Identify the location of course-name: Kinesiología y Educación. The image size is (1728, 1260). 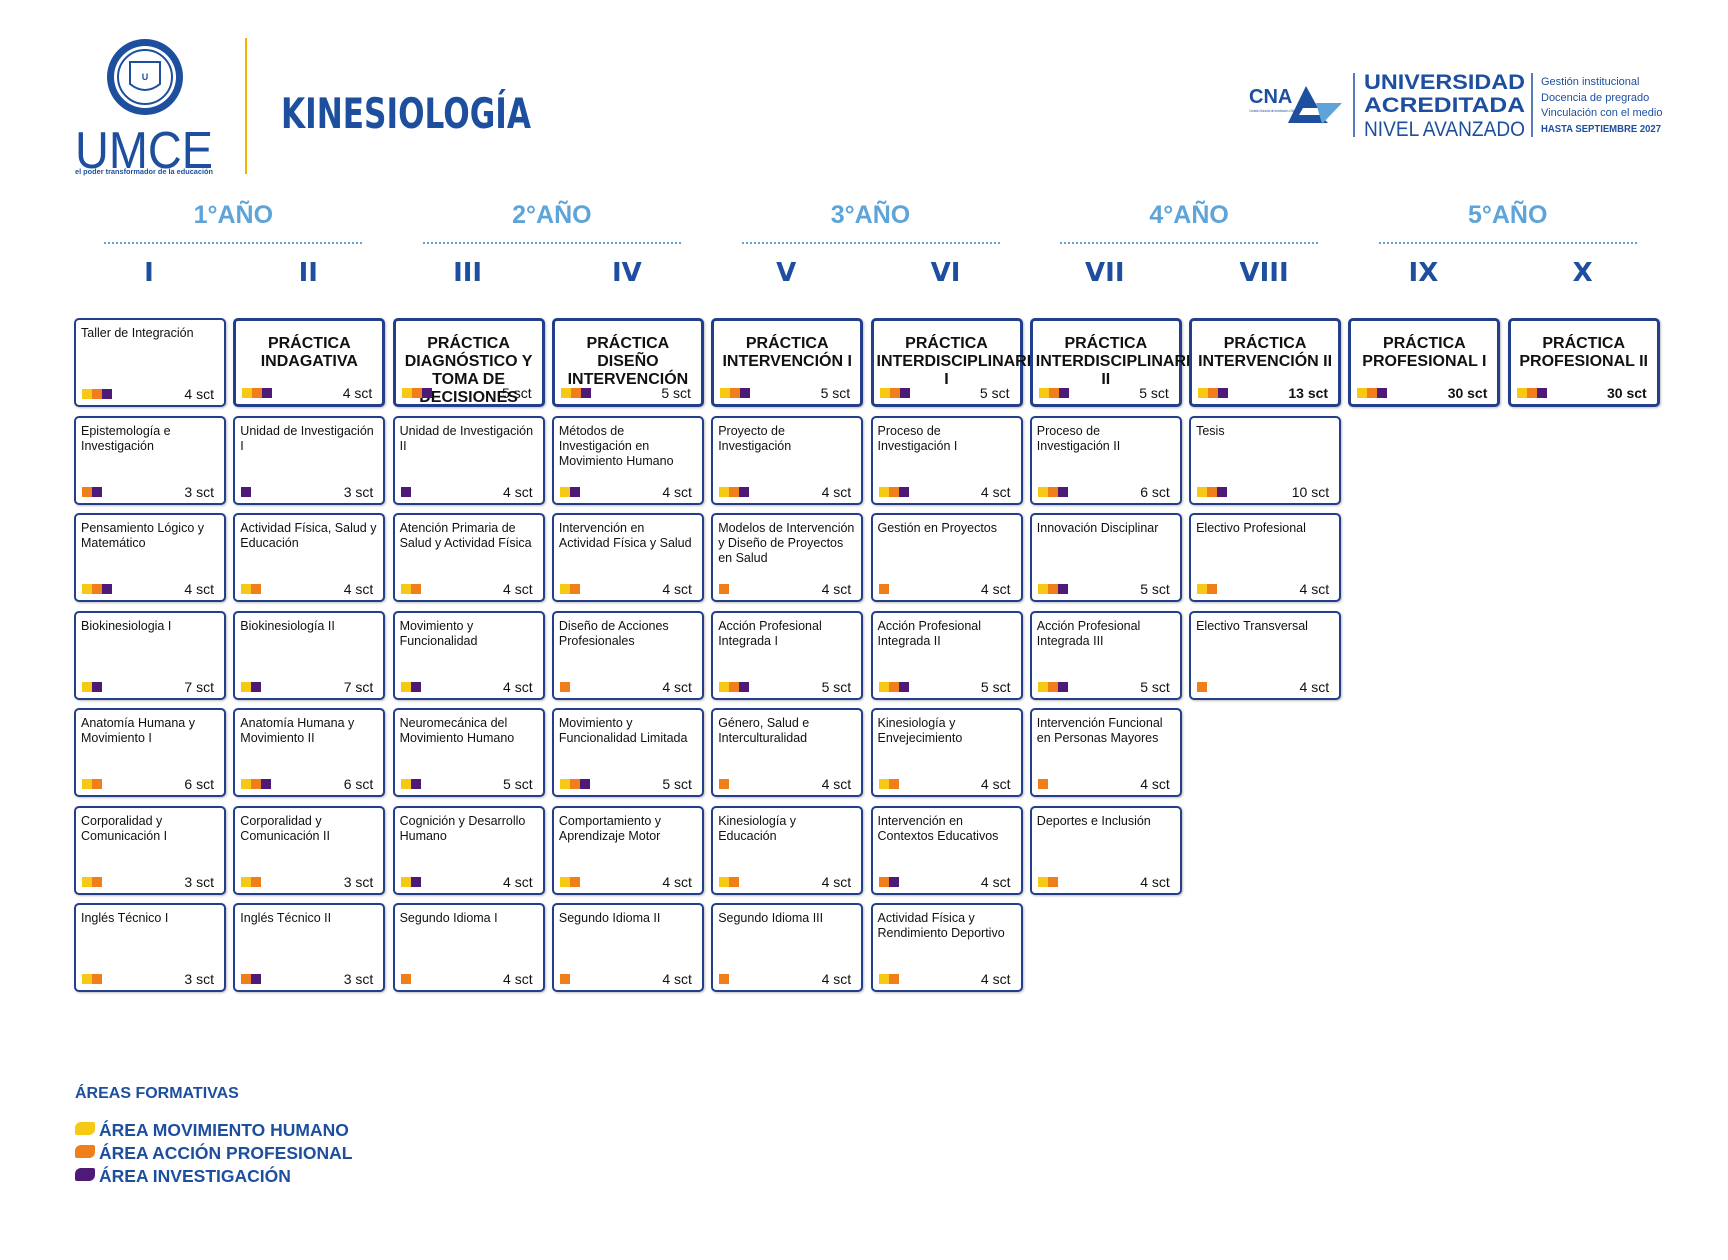
(757, 828).